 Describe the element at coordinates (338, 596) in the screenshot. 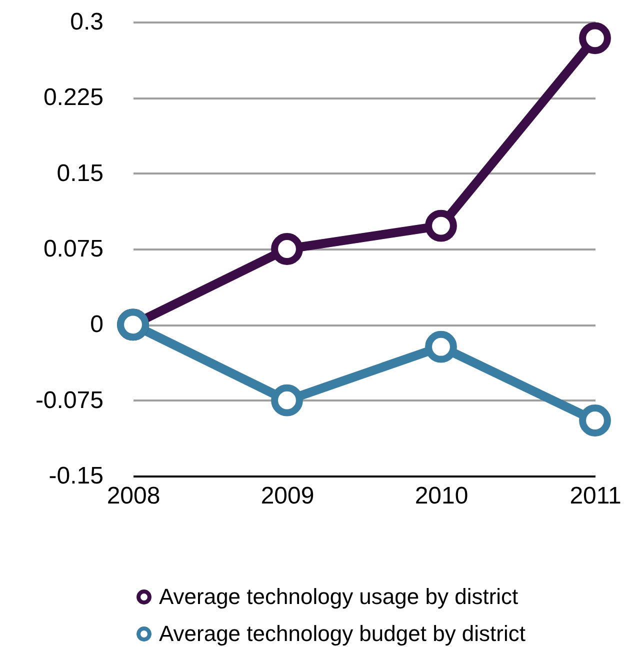

I see `legend-label: Average technology usage by district` at that location.